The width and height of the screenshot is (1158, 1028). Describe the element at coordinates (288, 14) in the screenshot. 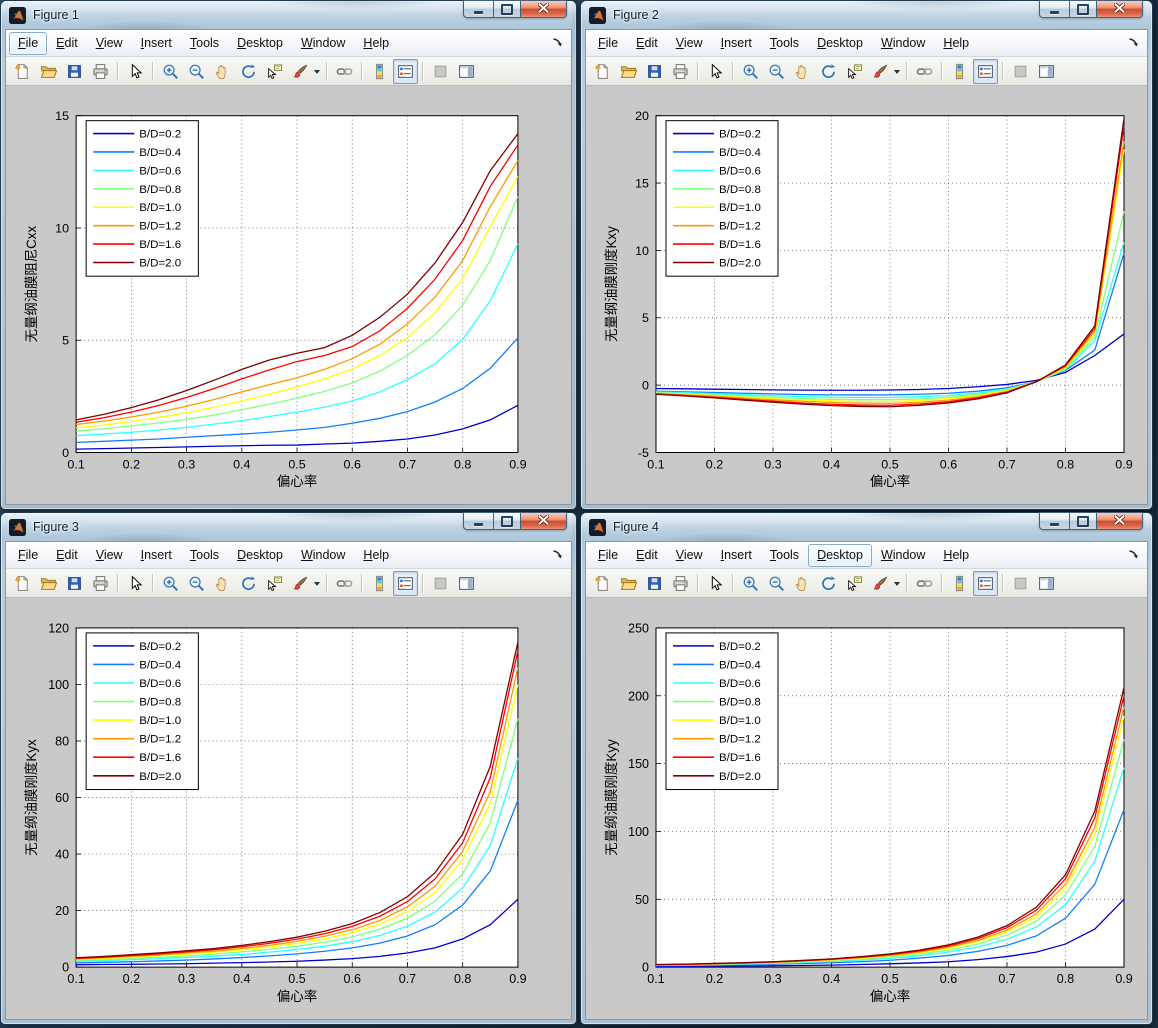

I see `title-bar: Figure 1` at that location.